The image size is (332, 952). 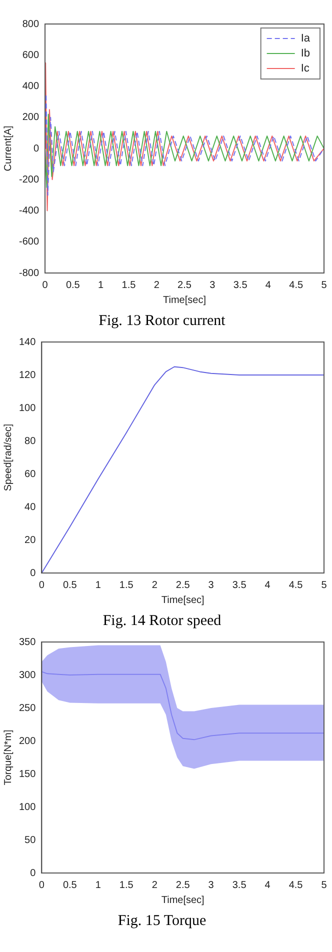 I want to click on text: Fig. 14 Rotor speed, so click(x=162, y=620).